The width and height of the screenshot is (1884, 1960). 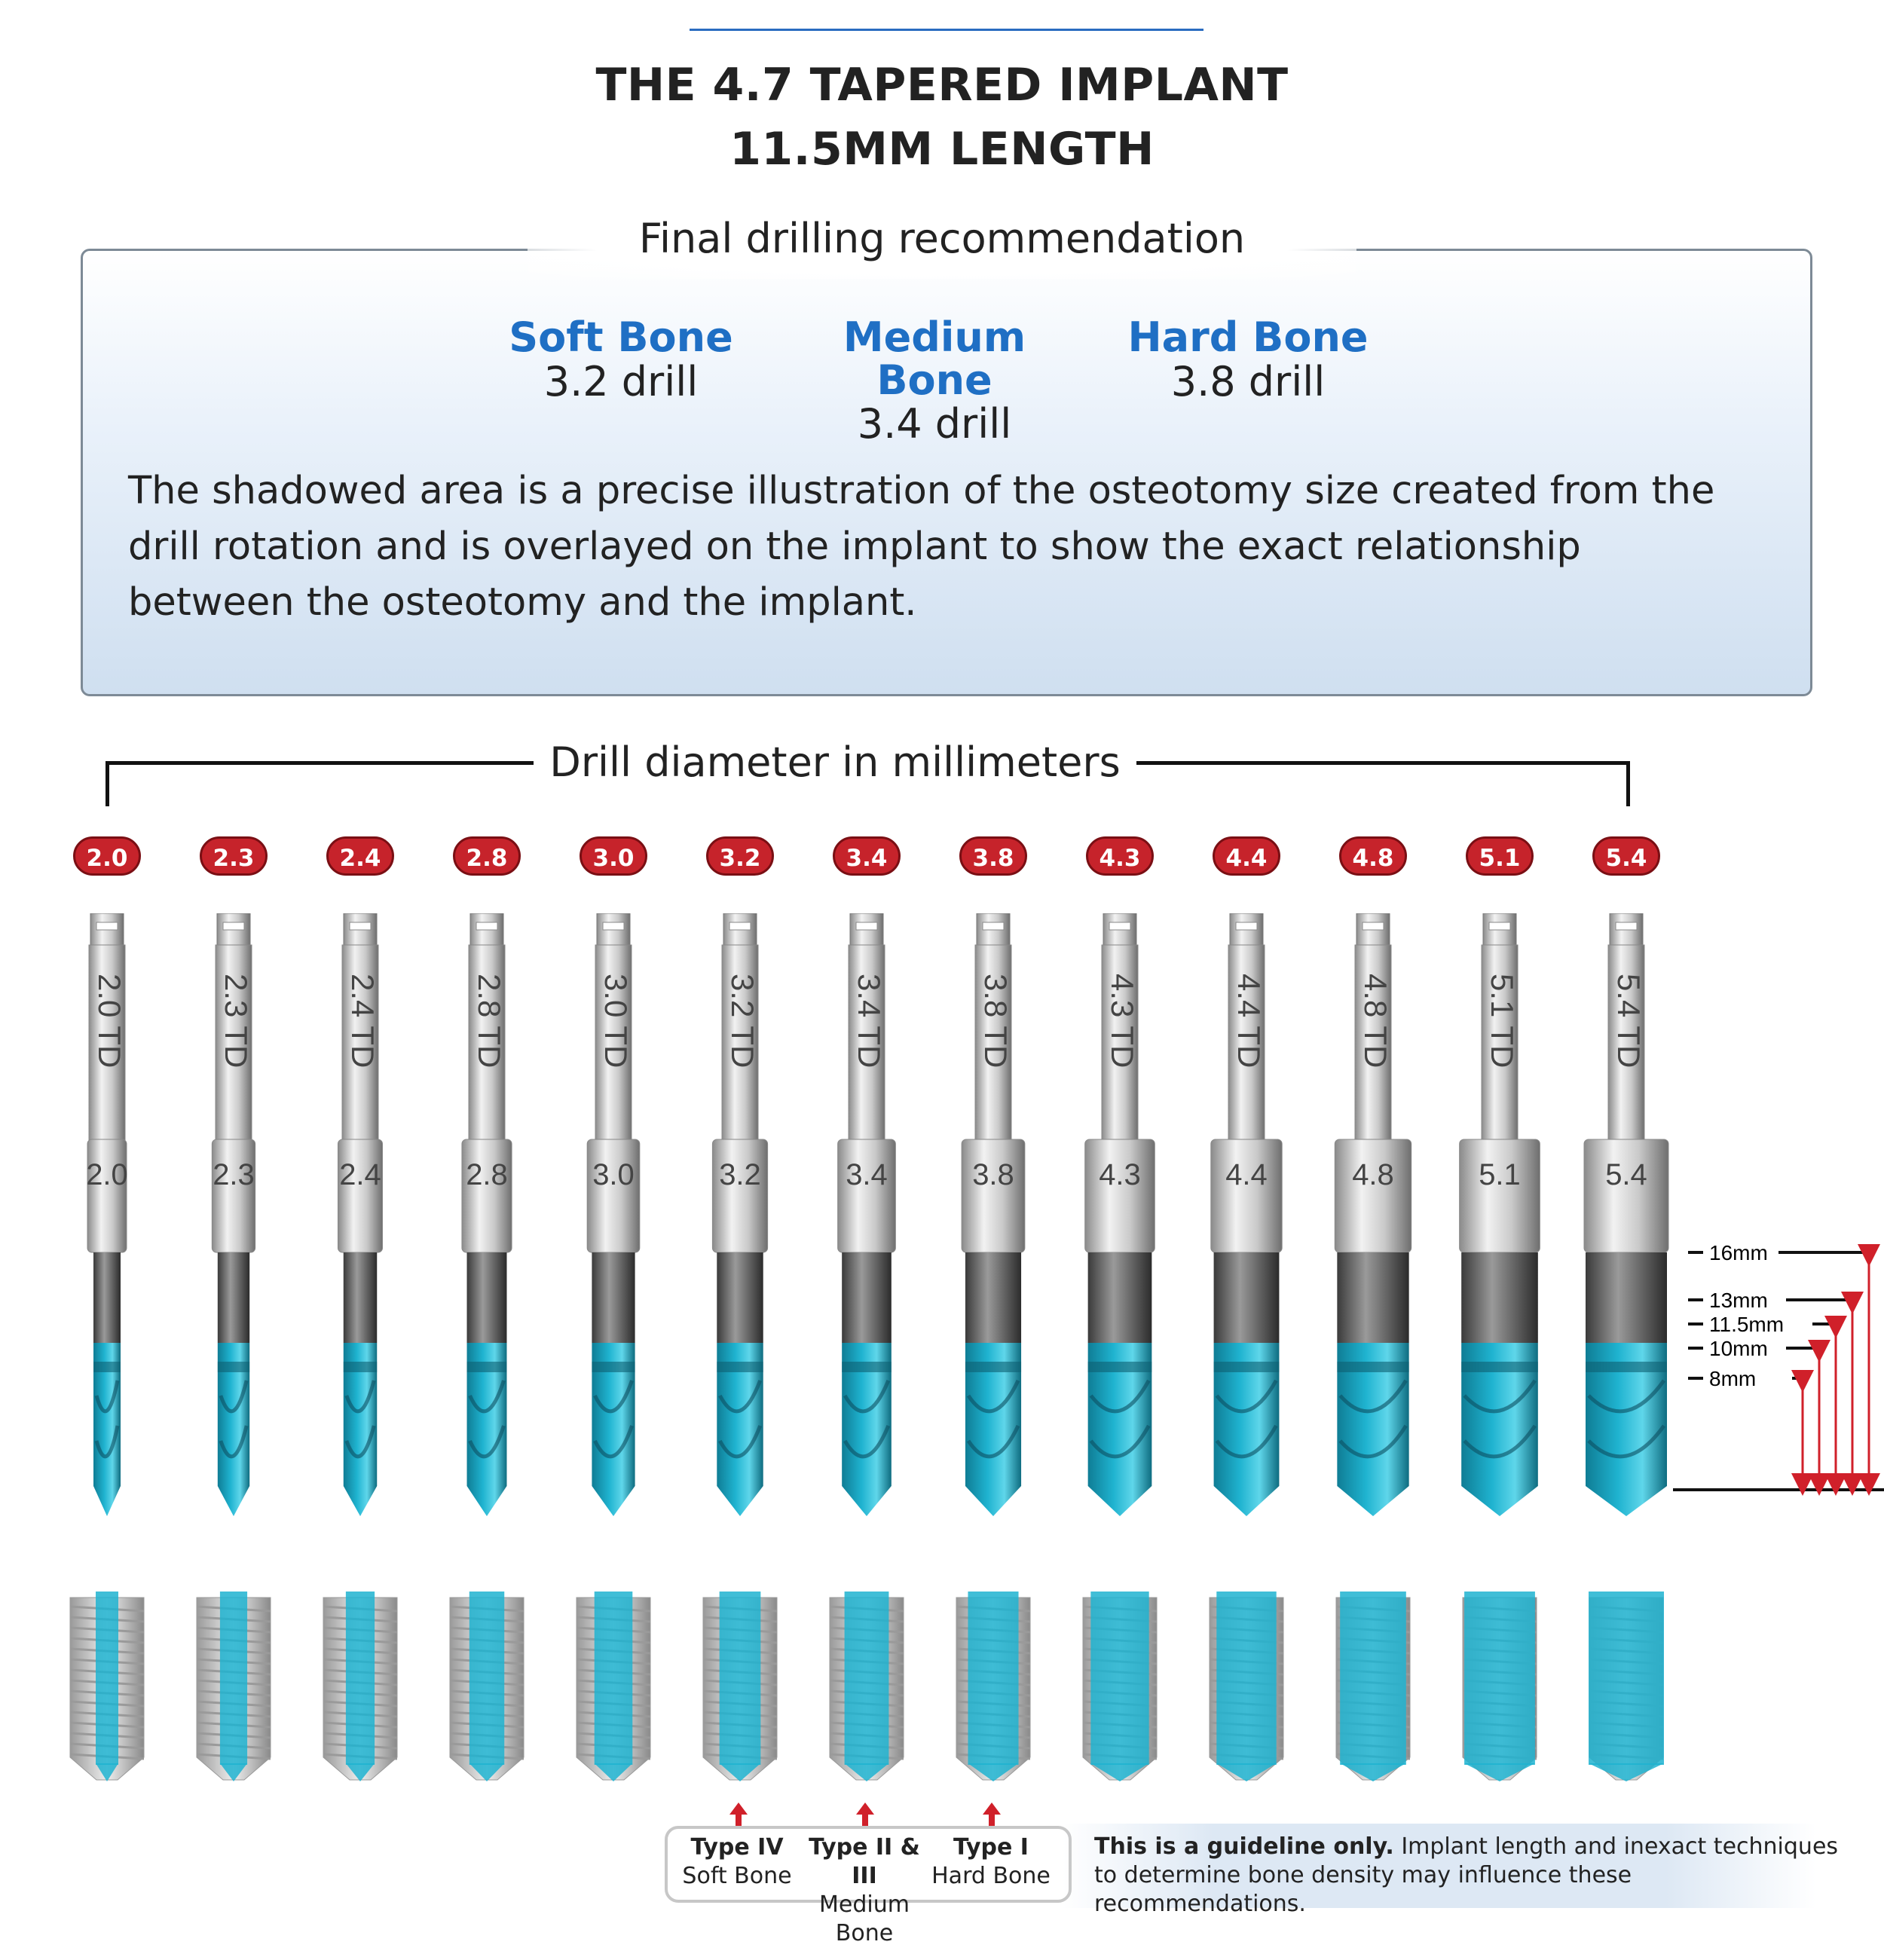 What do you see at coordinates (934, 424) in the screenshot?
I see `bone-drill: 3.4 drill` at bounding box center [934, 424].